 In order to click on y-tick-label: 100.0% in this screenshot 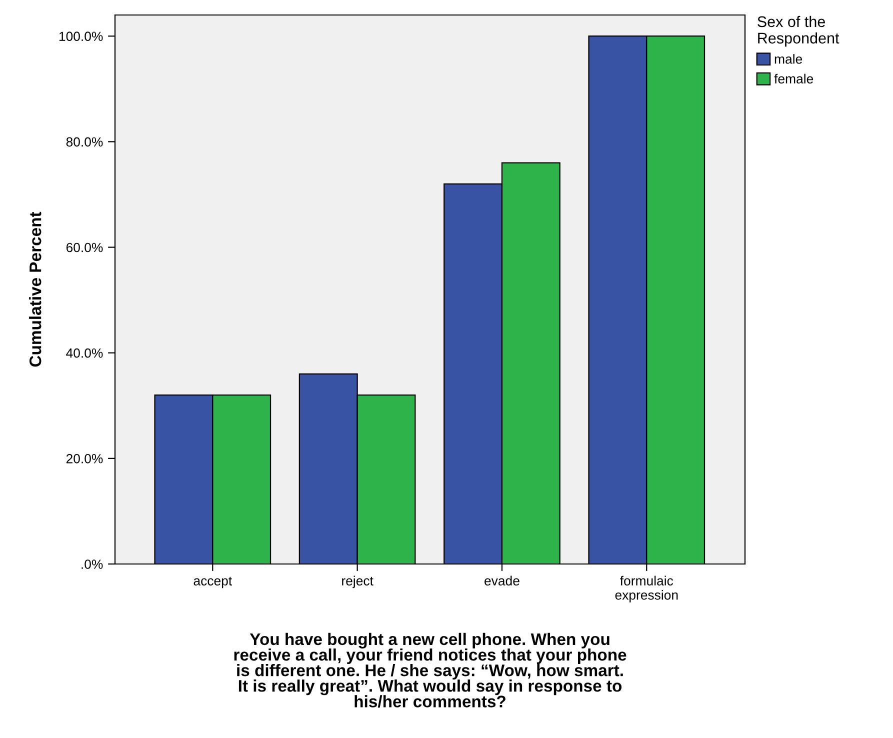, I will do `click(81, 37)`.